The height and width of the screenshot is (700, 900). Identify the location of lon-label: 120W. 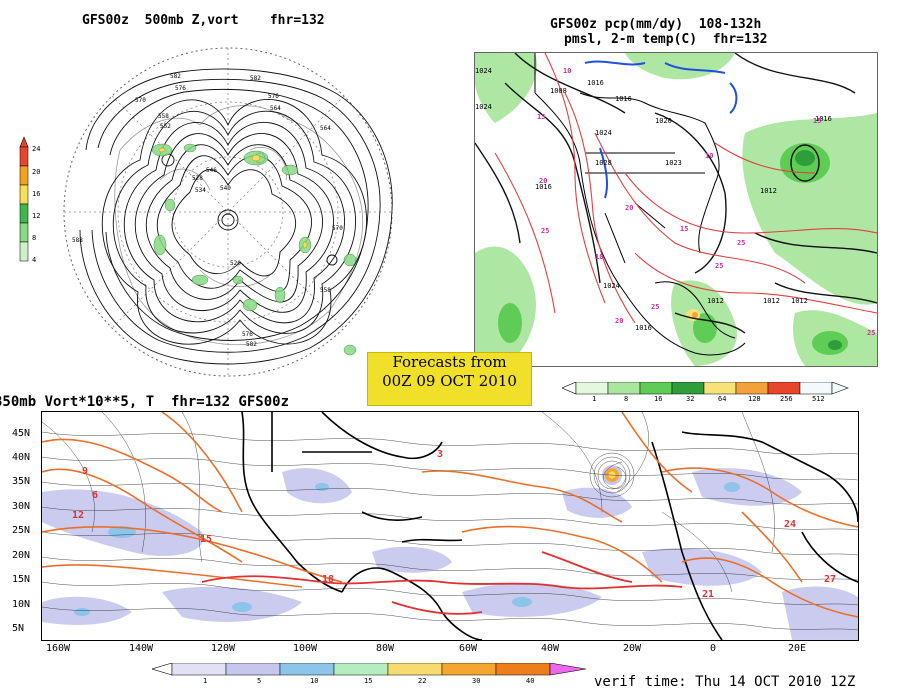
(223, 648).